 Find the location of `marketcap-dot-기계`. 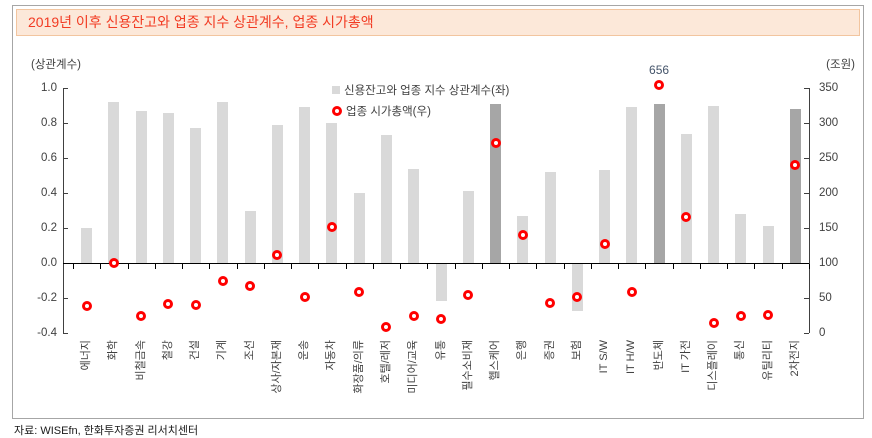

marketcap-dot-기계 is located at coordinates (222, 280).